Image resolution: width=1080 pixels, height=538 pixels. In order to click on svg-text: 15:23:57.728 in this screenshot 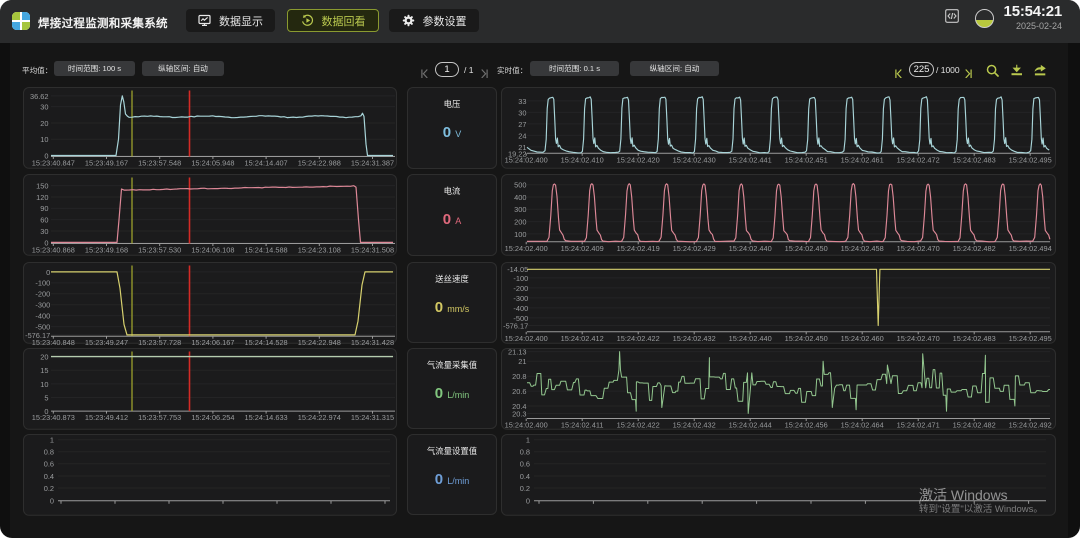, I will do `click(159, 341)`.